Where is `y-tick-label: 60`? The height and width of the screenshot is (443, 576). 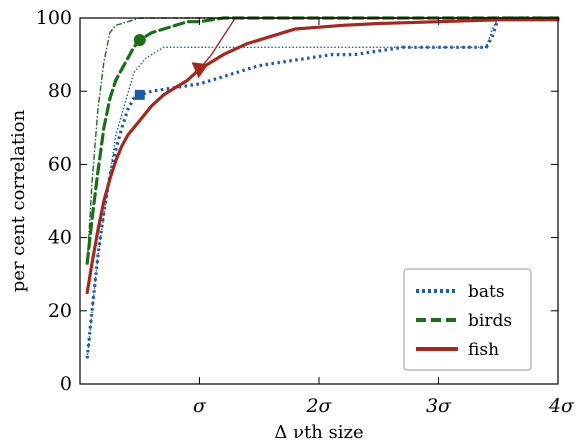
y-tick-label: 60 is located at coordinates (60, 164).